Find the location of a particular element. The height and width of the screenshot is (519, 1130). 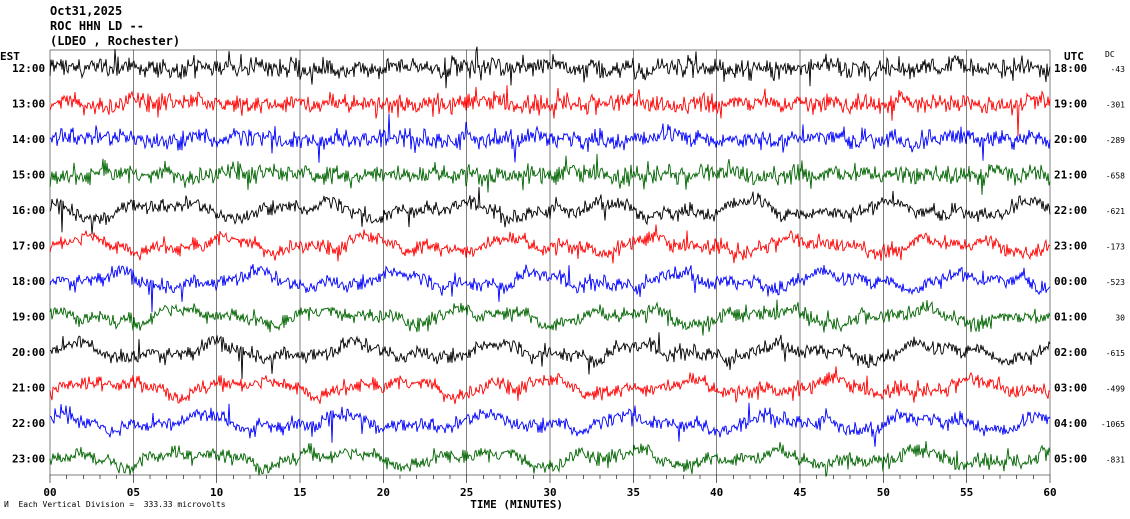

utc-hour-label: 05:00 is located at coordinates (1070, 459).